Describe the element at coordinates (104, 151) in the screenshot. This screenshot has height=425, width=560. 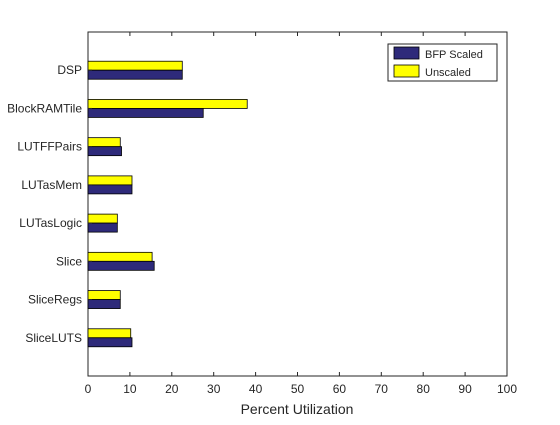
I see `bar-bfp-scaled-lutffpairs` at that location.